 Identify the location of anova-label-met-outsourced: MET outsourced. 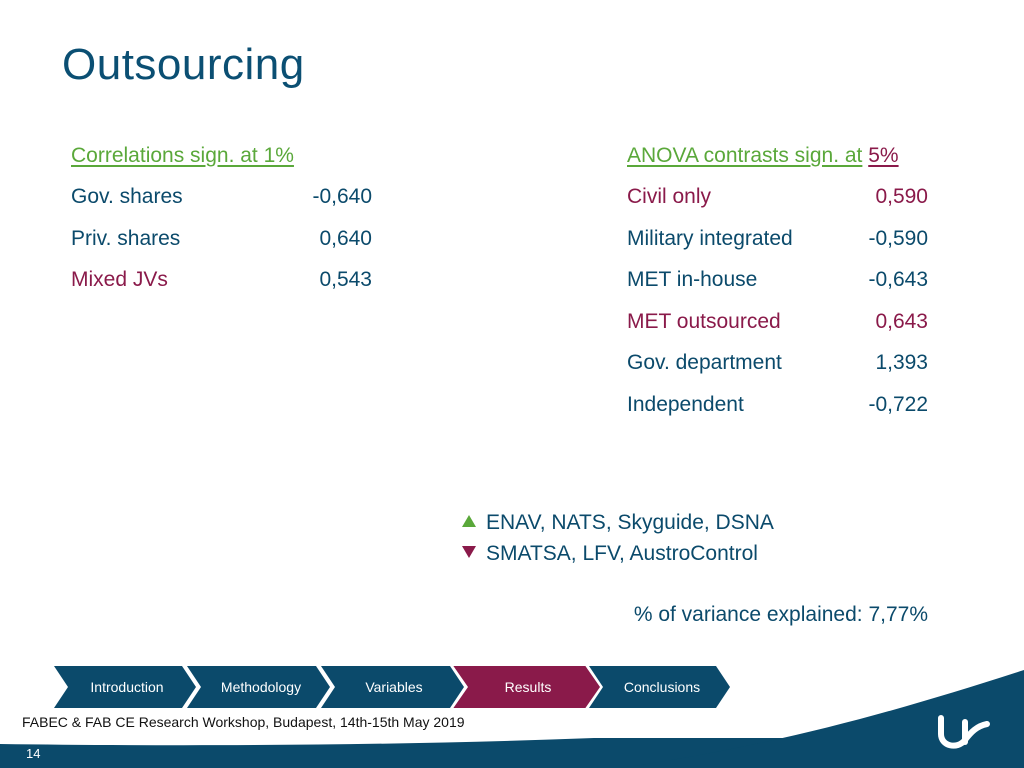
(704, 321).